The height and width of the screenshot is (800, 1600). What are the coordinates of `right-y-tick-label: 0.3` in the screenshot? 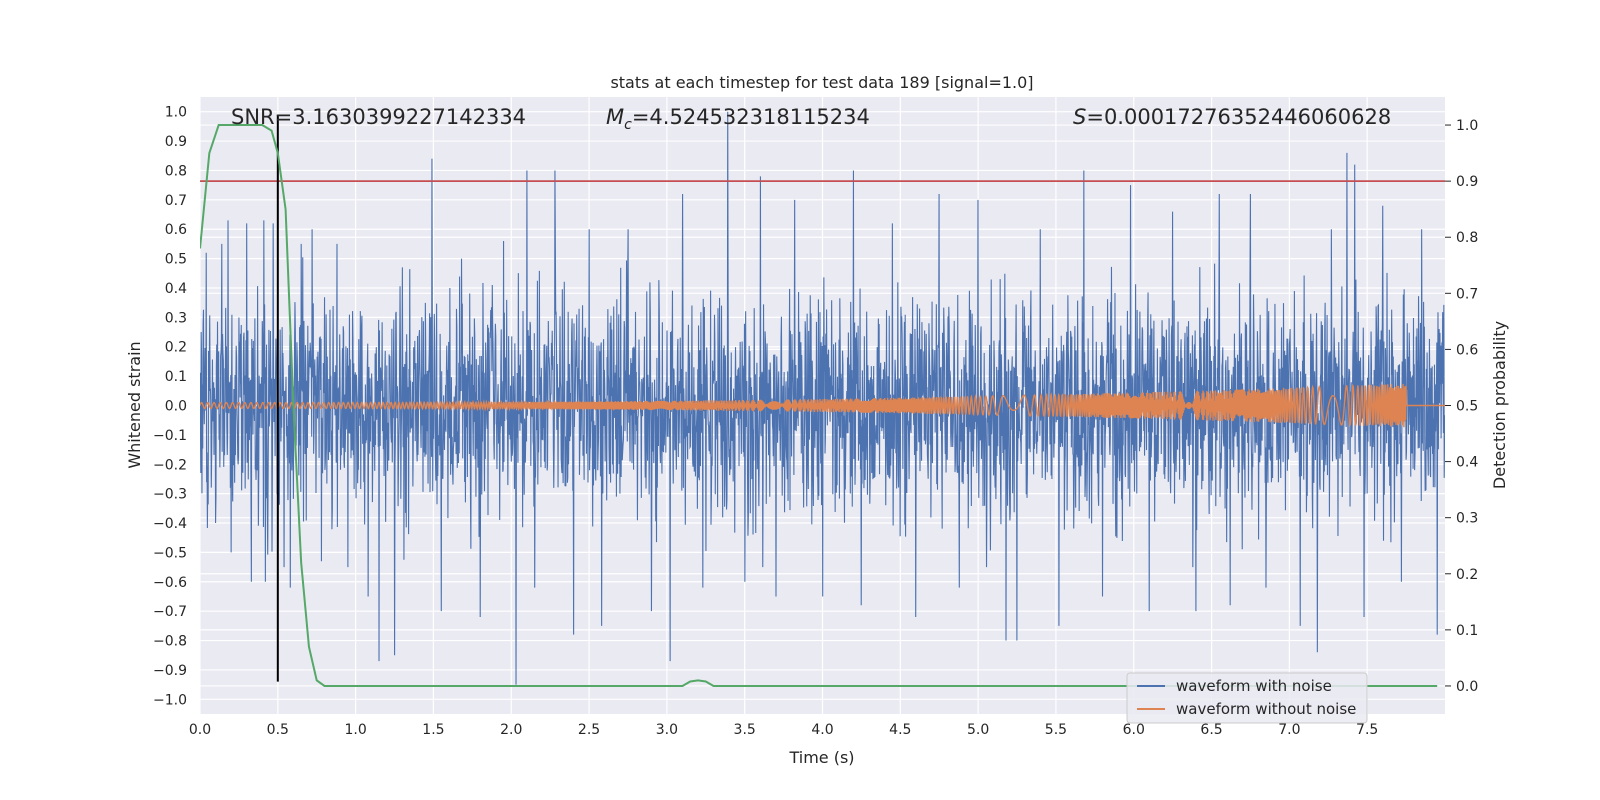 It's located at (1467, 519).